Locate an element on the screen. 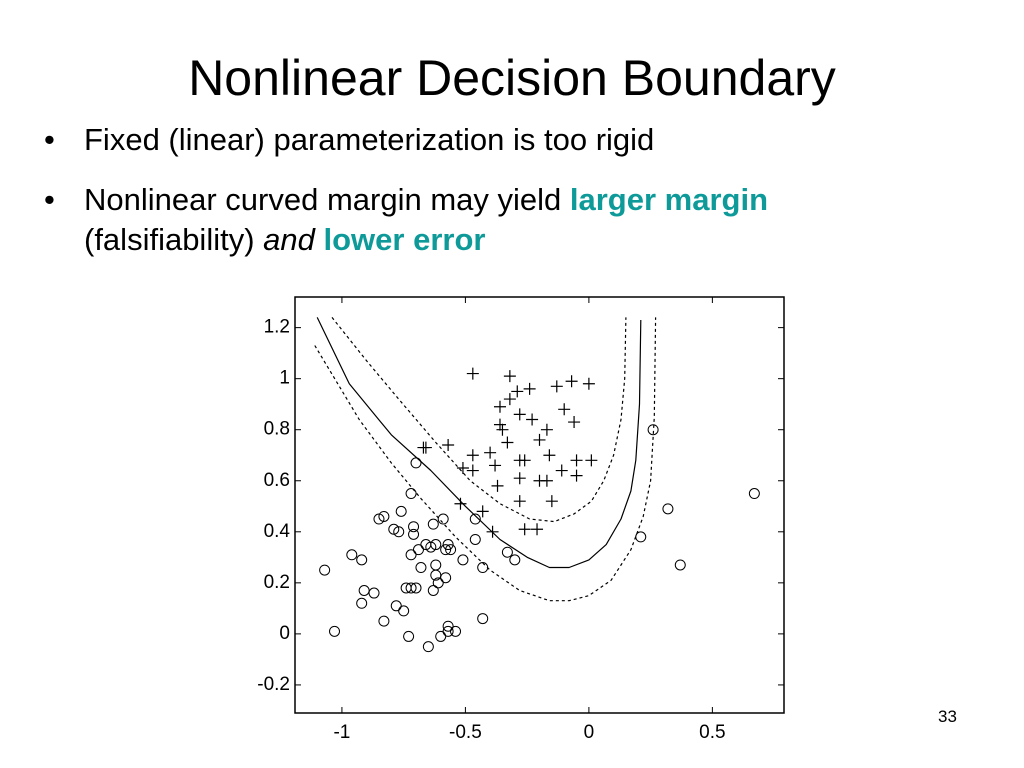 The width and height of the screenshot is (1024, 768). highlight: larger margin is located at coordinates (668, 199).